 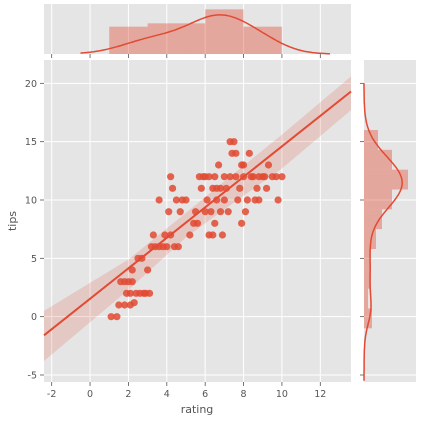 I want to click on y-ticks: -5 0 5 10 15 20, so click(x=34, y=230).